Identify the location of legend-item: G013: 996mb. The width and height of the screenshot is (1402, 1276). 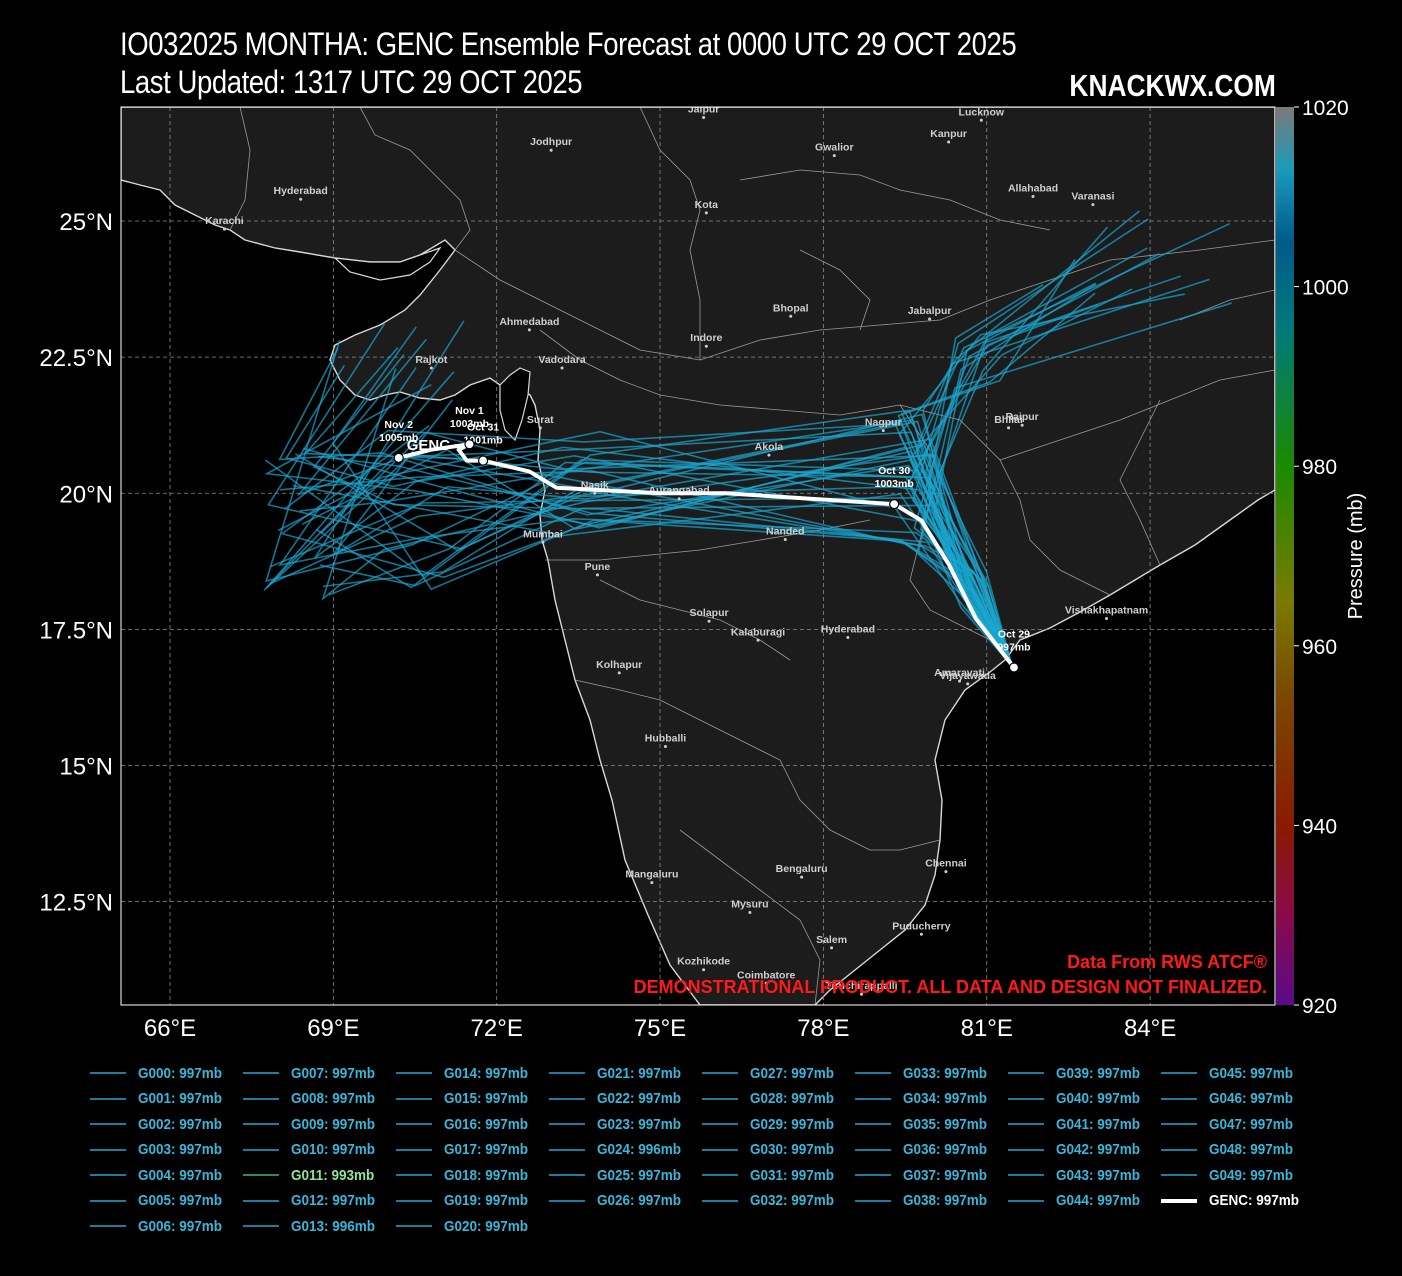
(313, 1226).